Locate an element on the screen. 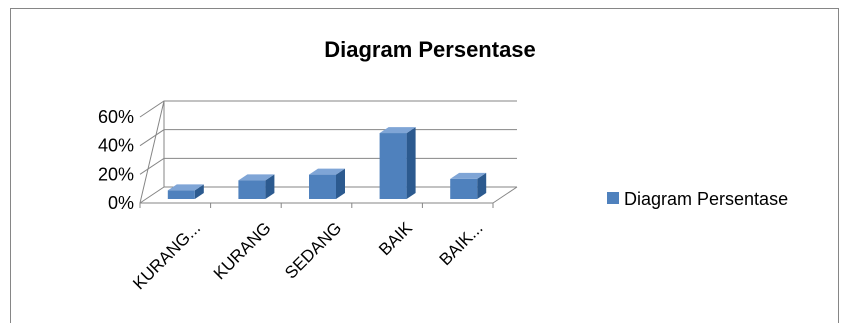 Image resolution: width=841 pixels, height=323 pixels. floor-side-edge is located at coordinates (505, 195).